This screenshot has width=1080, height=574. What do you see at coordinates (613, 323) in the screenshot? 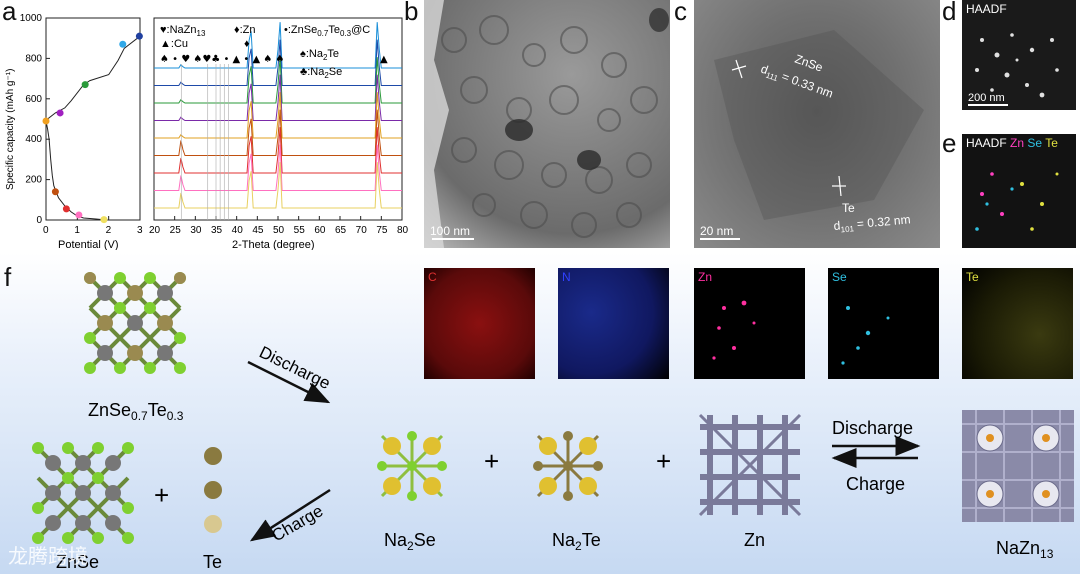
I see `map-n: N` at bounding box center [613, 323].